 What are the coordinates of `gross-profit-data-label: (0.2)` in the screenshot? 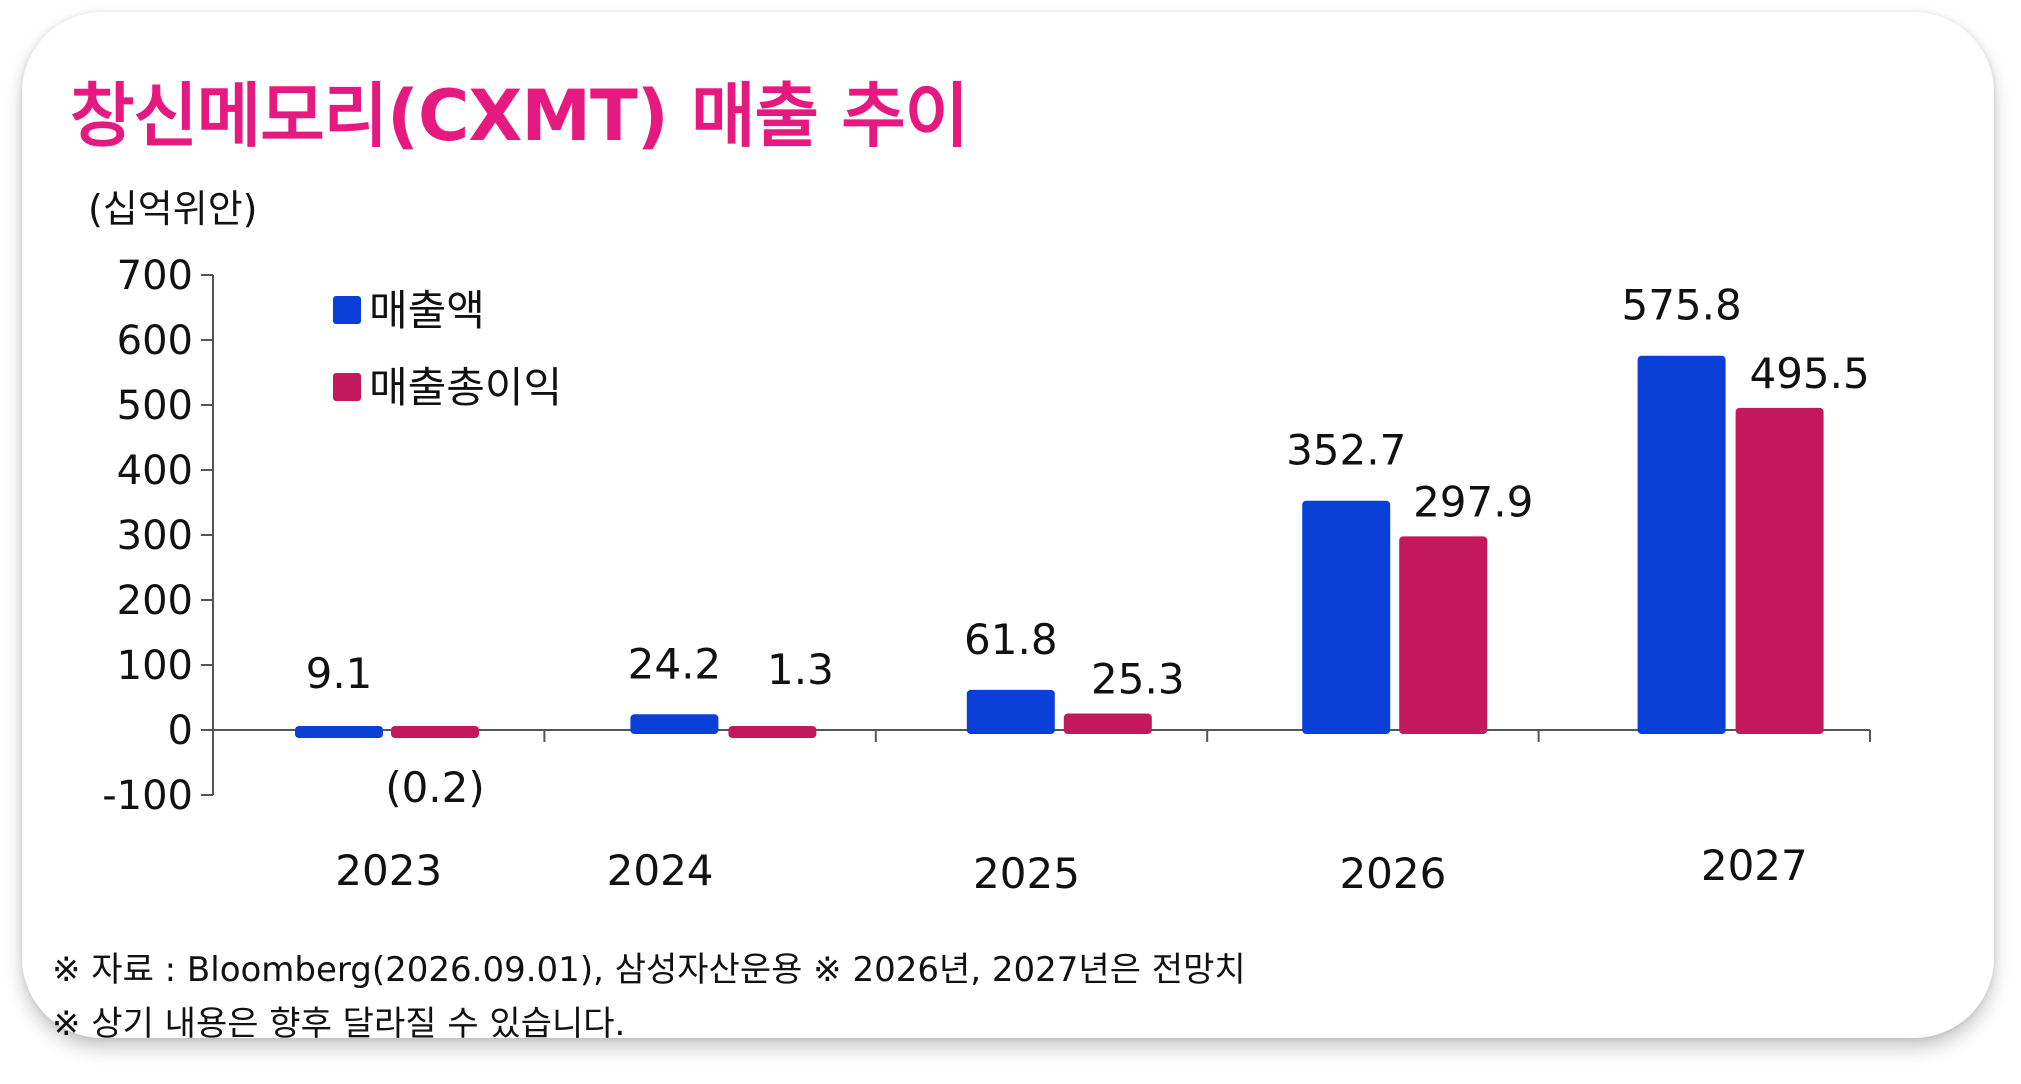 It's located at (435, 787).